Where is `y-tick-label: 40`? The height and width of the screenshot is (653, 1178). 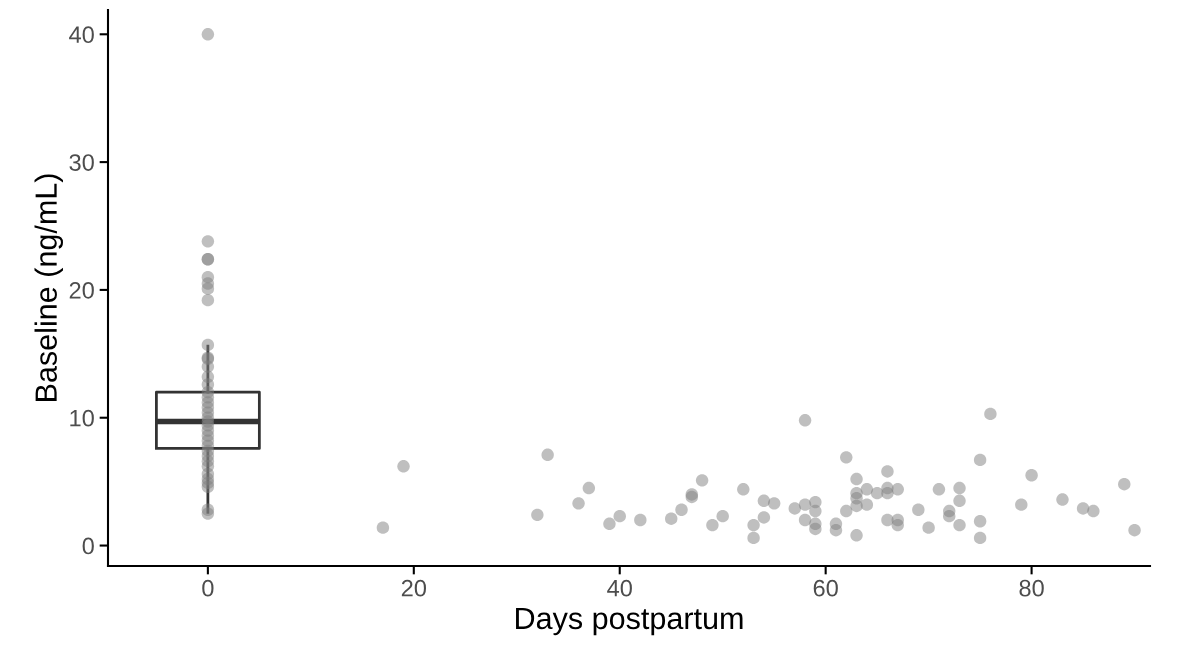 y-tick-label: 40 is located at coordinates (81, 35).